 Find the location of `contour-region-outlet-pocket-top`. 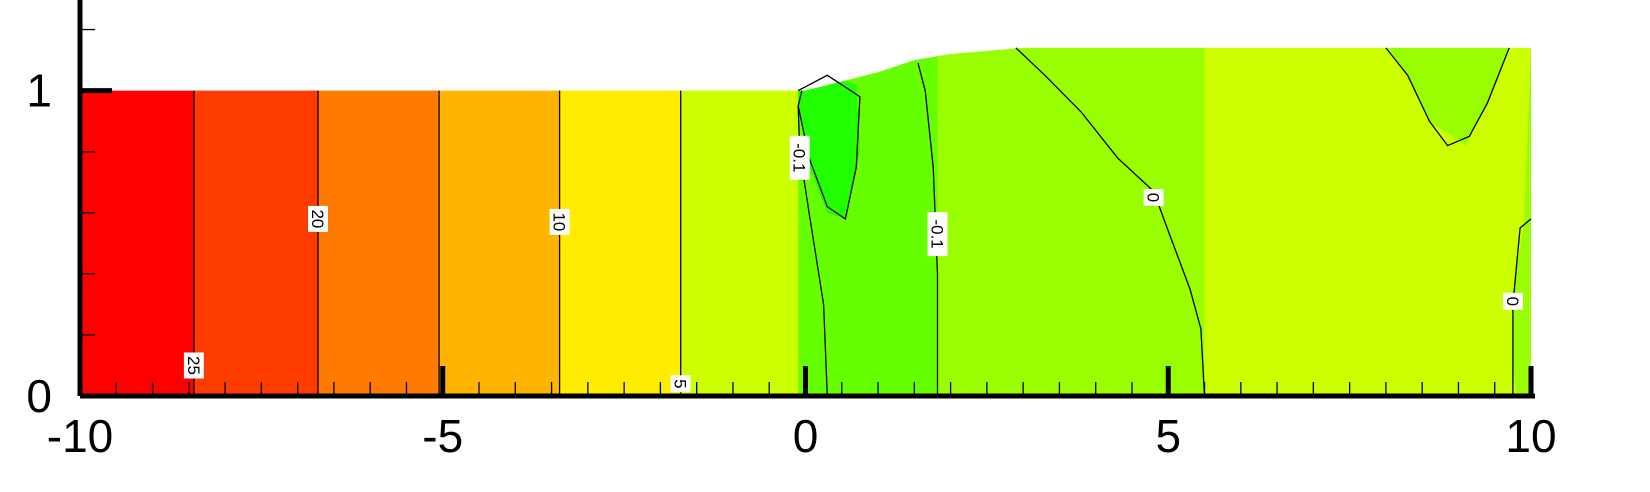

contour-region-outlet-pocket-top is located at coordinates (1447, 96).